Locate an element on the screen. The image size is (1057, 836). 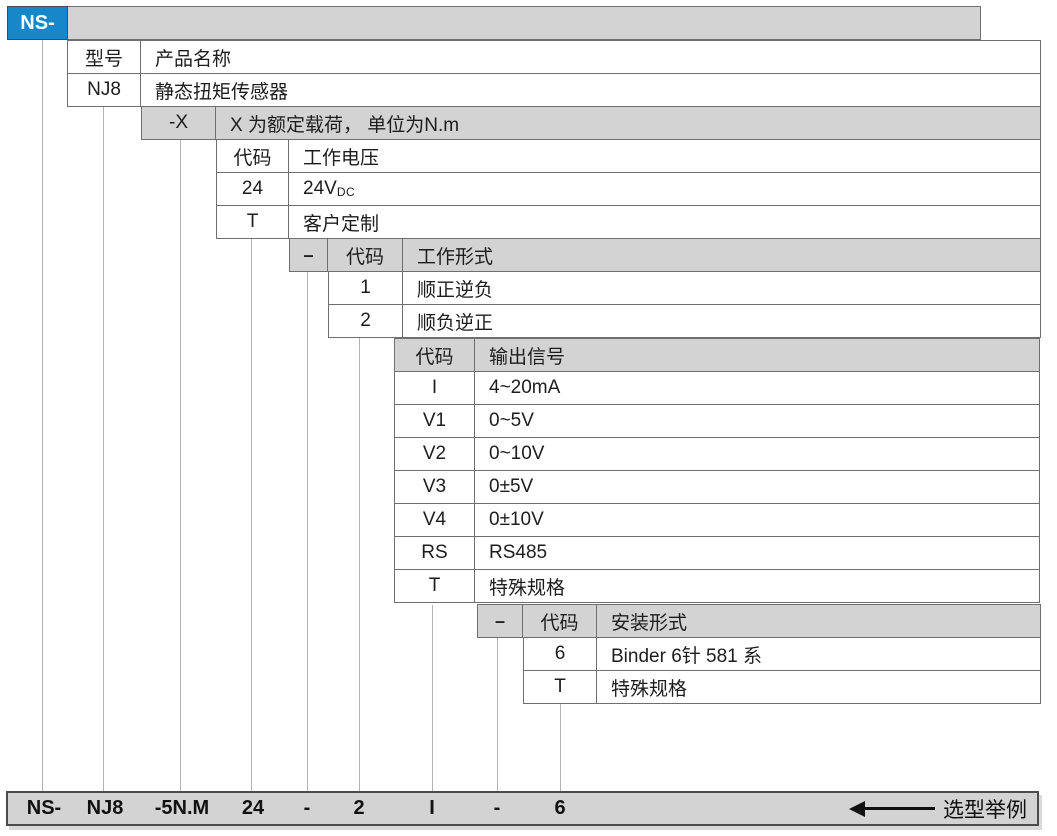
model-code: NJ8 is located at coordinates (104, 90).